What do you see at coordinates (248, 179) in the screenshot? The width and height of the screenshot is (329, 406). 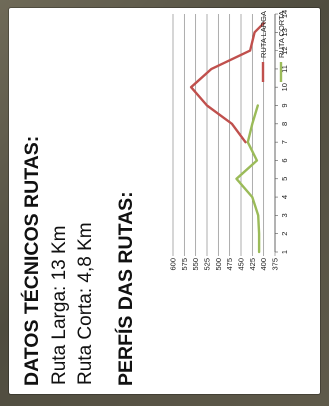 I see `series-line-ruta-corta` at bounding box center [248, 179].